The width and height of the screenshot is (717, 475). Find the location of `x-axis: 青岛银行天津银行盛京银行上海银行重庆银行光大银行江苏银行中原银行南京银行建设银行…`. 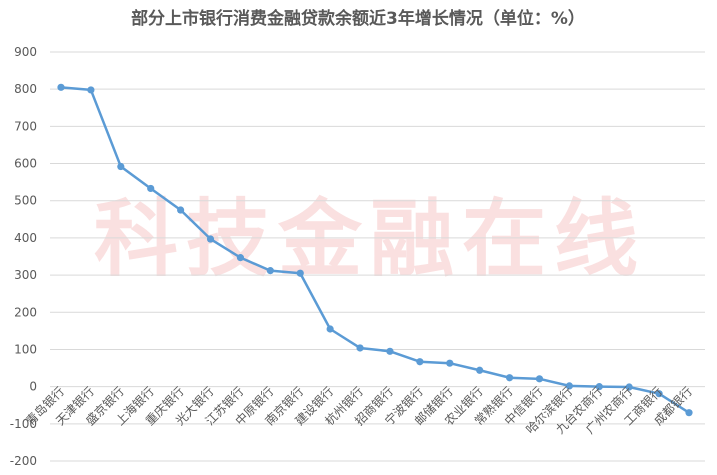

x-axis: 青岛银行天津银行盛京银行上海银行重庆银行光大银行江苏银行中原银行南京银行建设银行… is located at coordinates (359, 410).